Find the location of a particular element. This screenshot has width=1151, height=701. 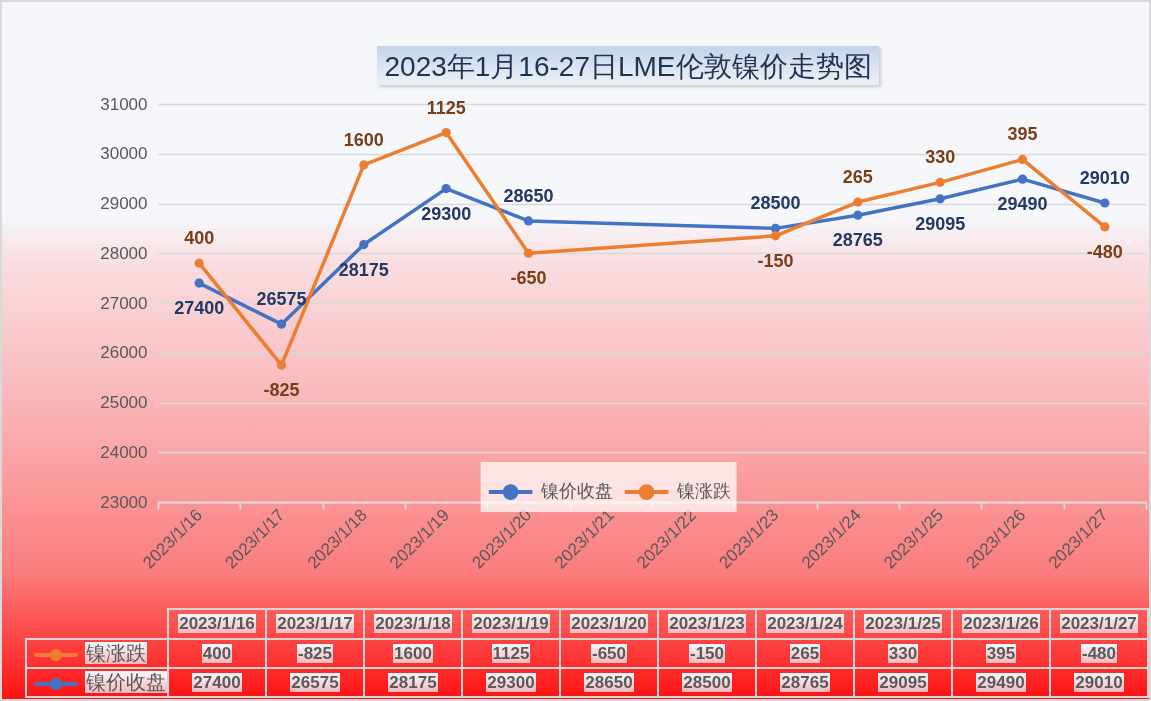

data-label: 28175 is located at coordinates (363, 269).